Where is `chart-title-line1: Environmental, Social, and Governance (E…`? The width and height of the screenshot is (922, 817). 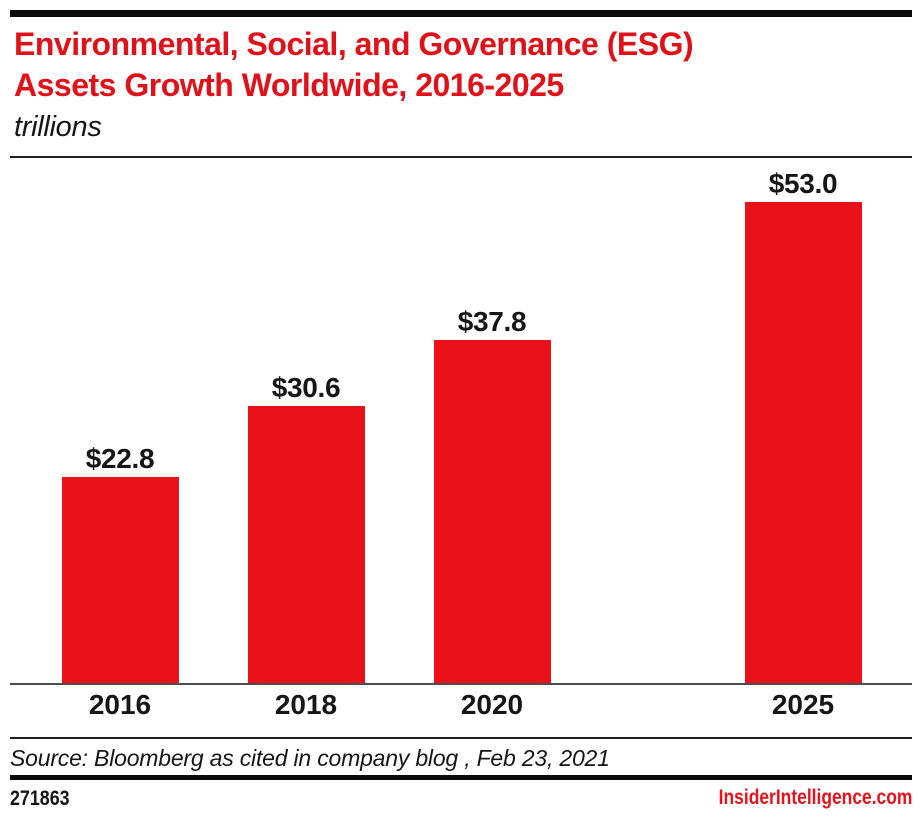 chart-title-line1: Environmental, Social, and Governance (E… is located at coordinates (354, 44).